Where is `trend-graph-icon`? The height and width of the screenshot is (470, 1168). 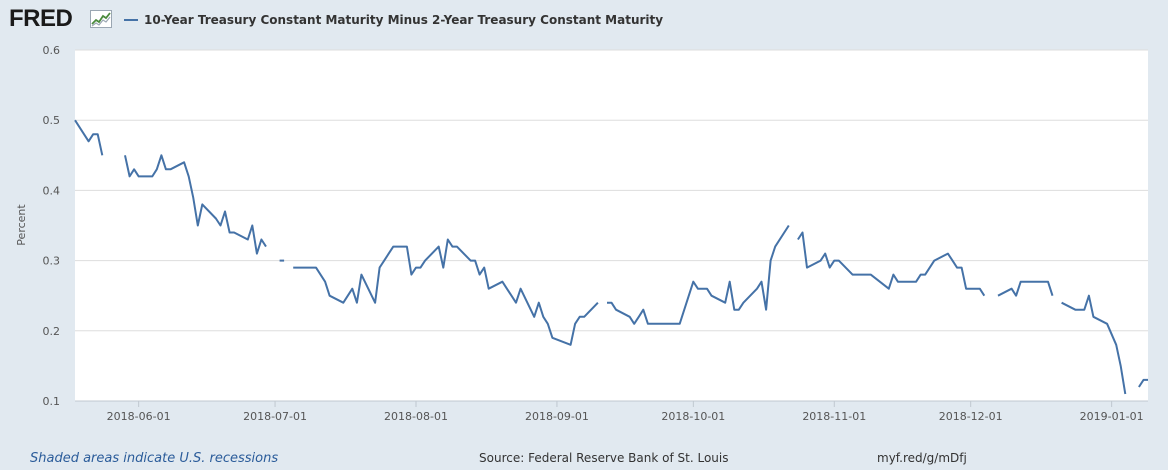
trend-graph-icon is located at coordinates (101, 19).